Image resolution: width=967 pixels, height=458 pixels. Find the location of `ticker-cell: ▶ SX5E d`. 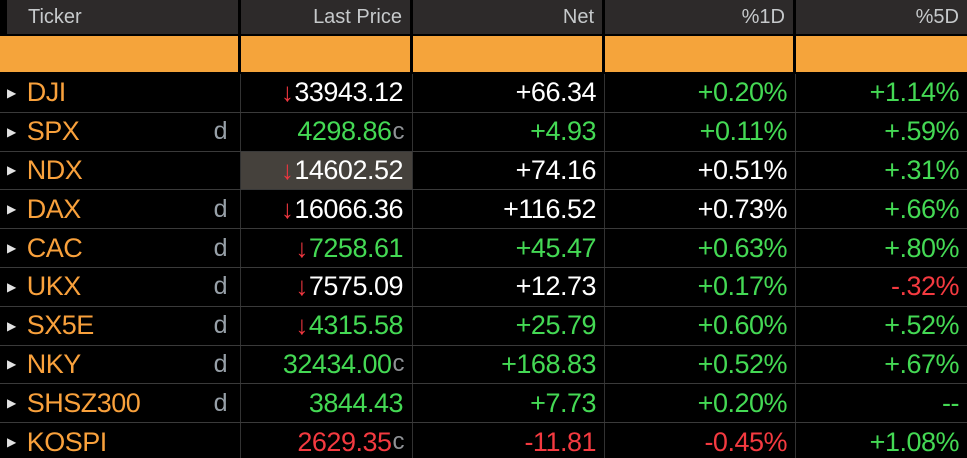

ticker-cell: ▶ SX5E d is located at coordinates (120, 325).